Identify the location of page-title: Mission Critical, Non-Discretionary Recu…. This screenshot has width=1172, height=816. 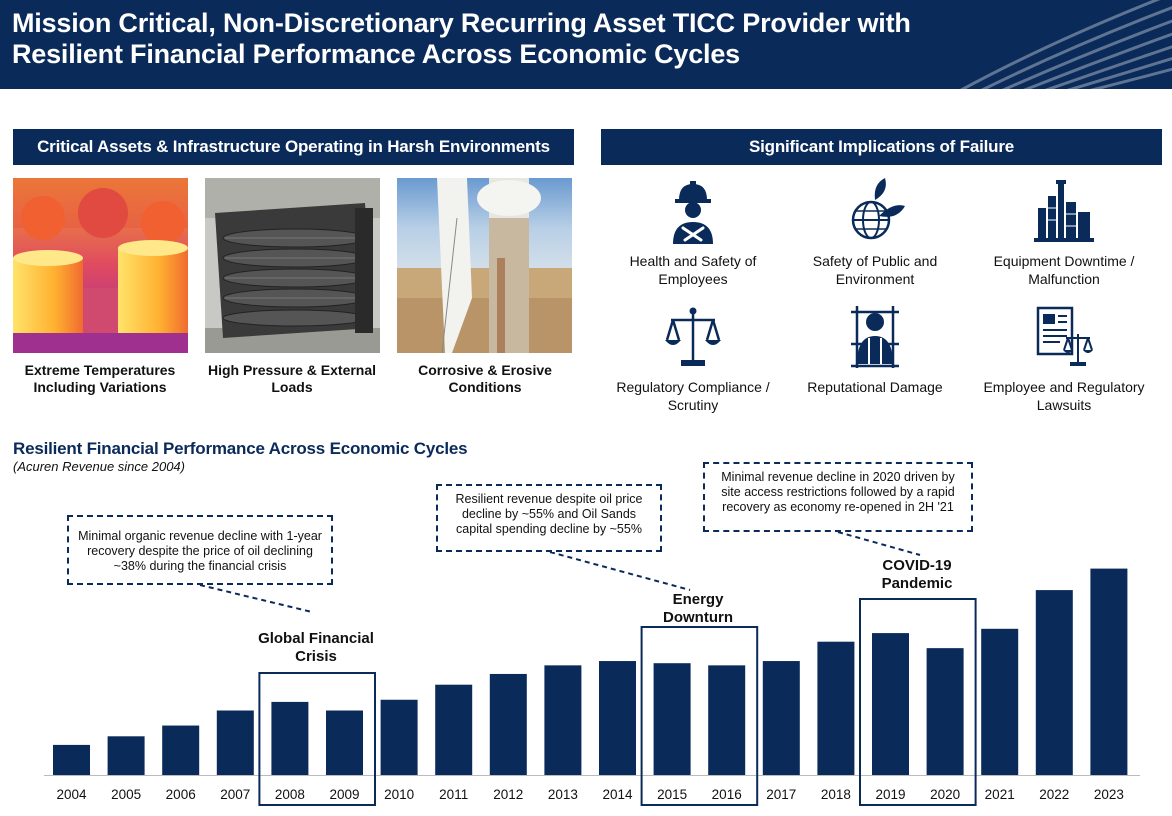
(461, 38).